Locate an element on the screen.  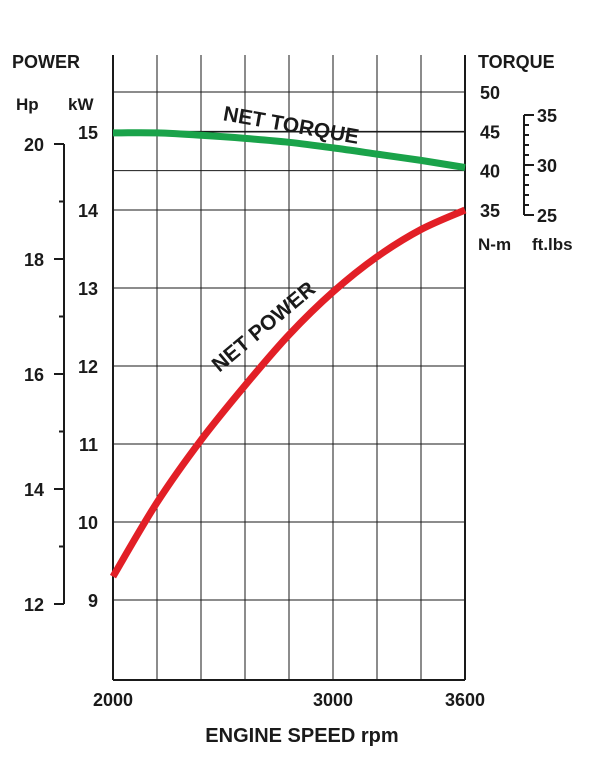
hp-unit-label: Hp is located at coordinates (27, 104).